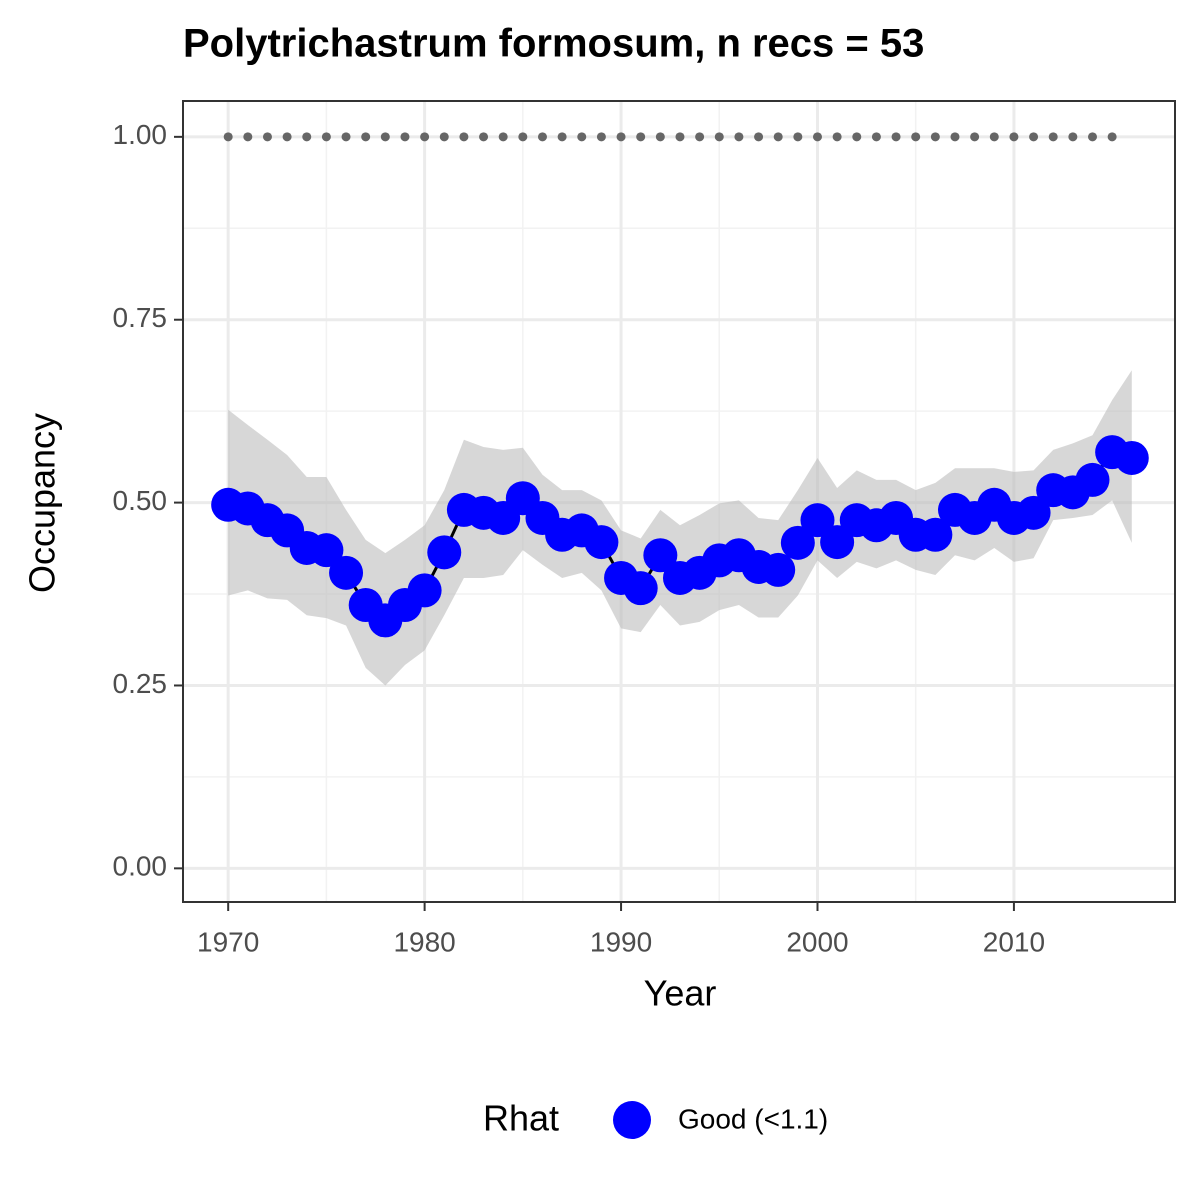  What do you see at coordinates (753, 1118) in the screenshot?
I see `legend-label: Good (<1.1)` at bounding box center [753, 1118].